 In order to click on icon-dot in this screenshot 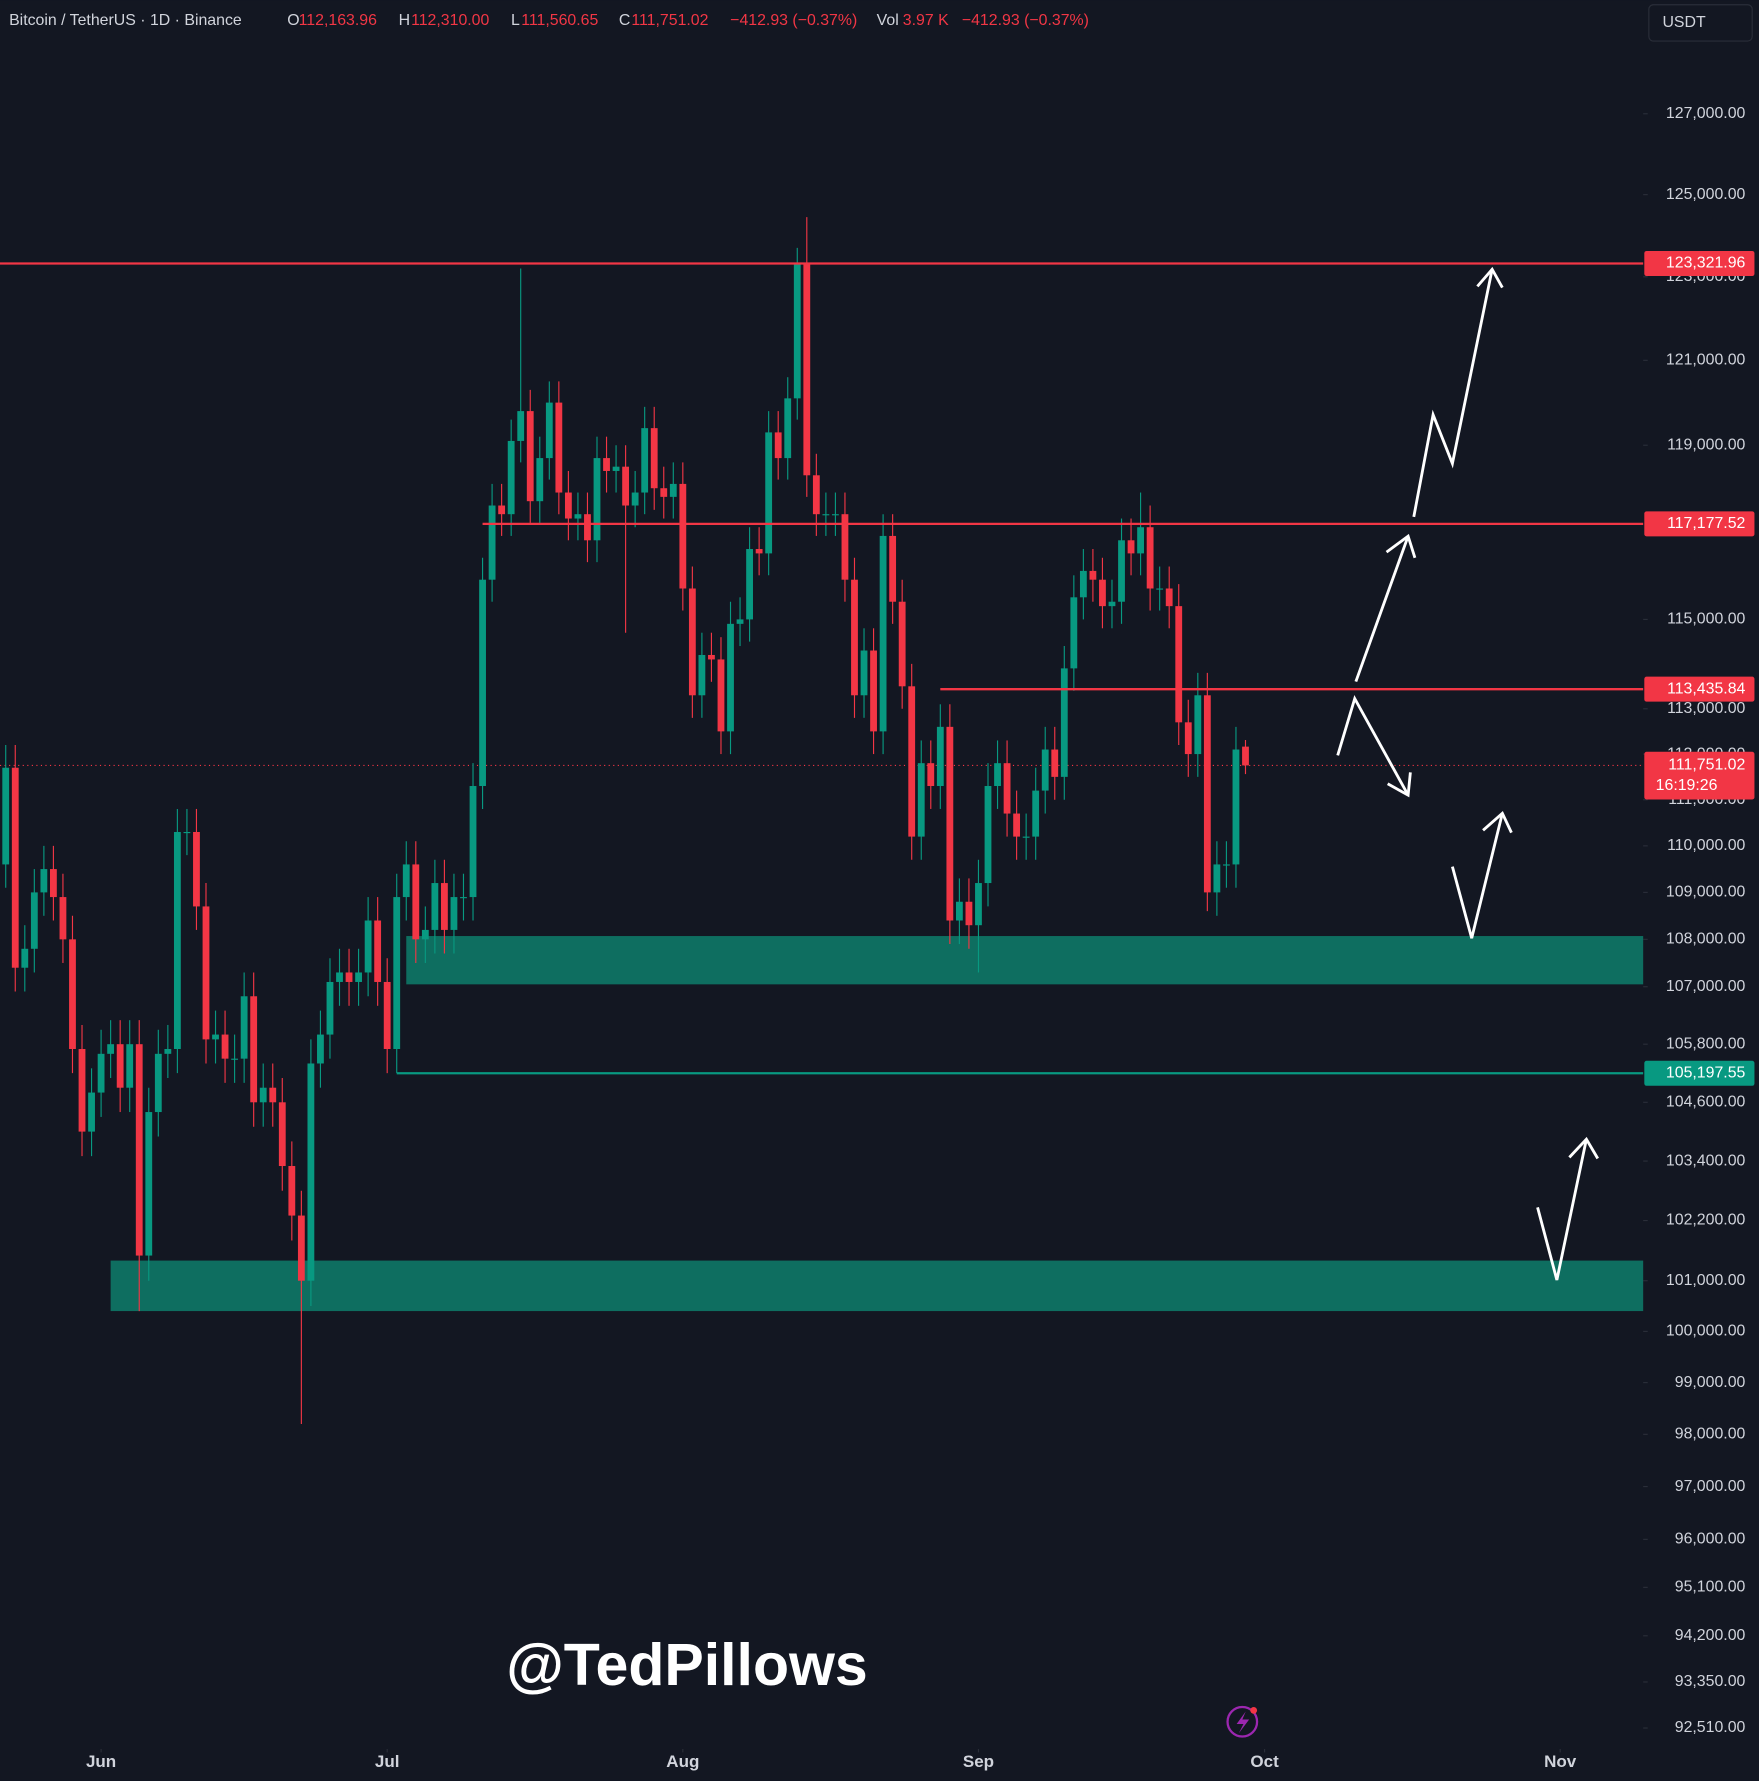, I will do `click(1254, 1710)`.